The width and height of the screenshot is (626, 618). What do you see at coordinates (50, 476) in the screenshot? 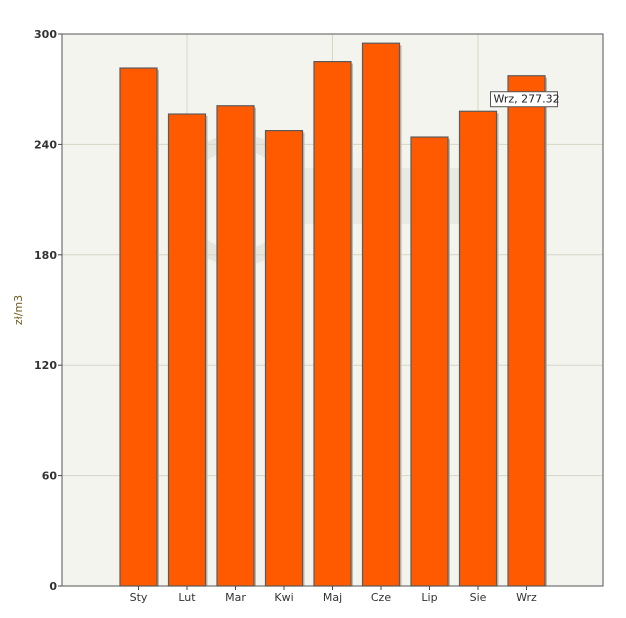
I see `y-tick-label: 60` at bounding box center [50, 476].